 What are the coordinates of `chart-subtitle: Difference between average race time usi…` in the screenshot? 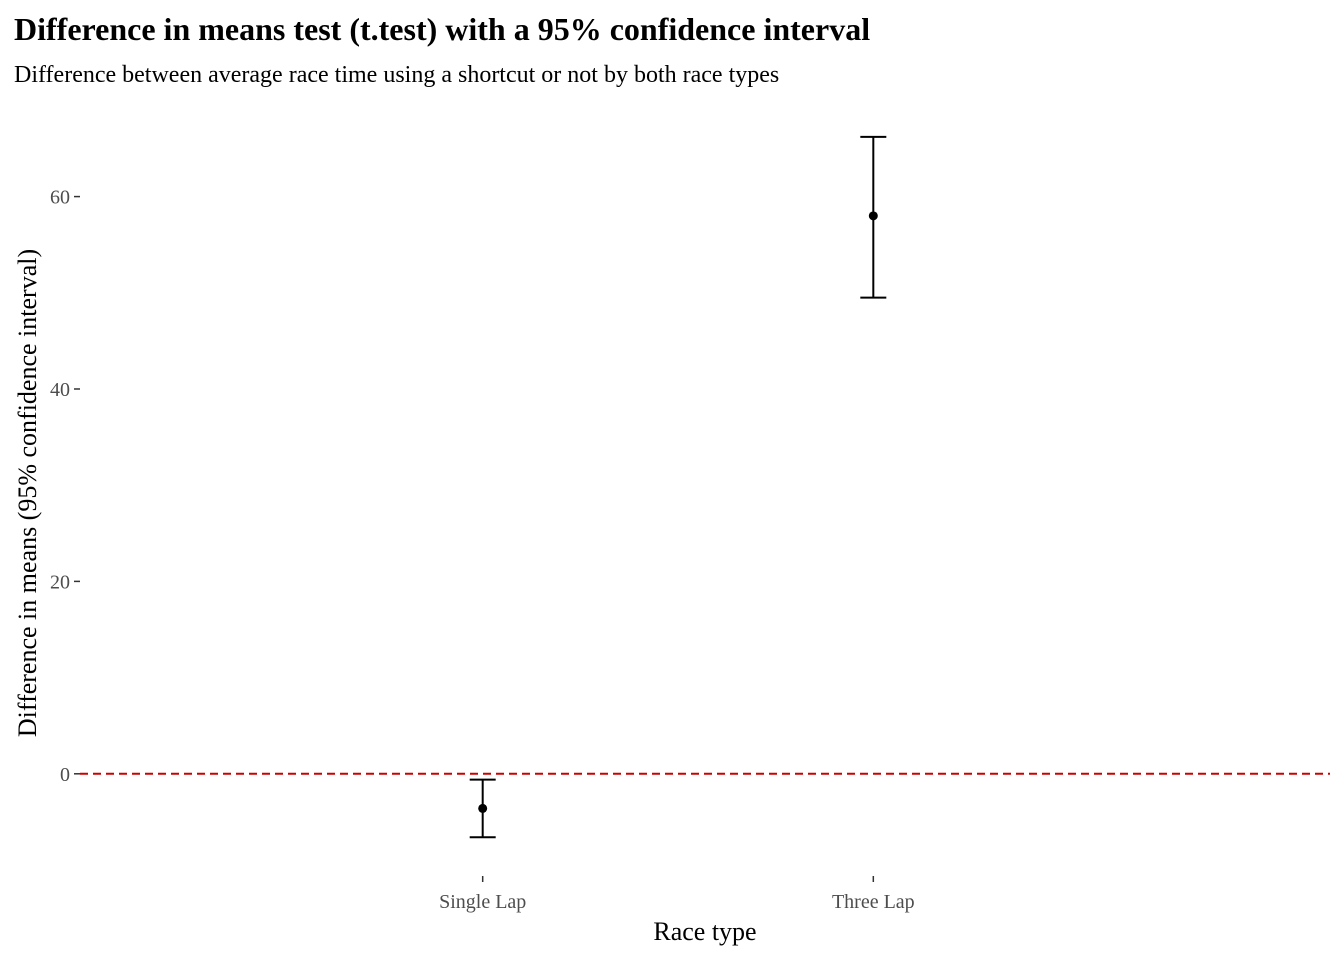 It's located at (396, 75).